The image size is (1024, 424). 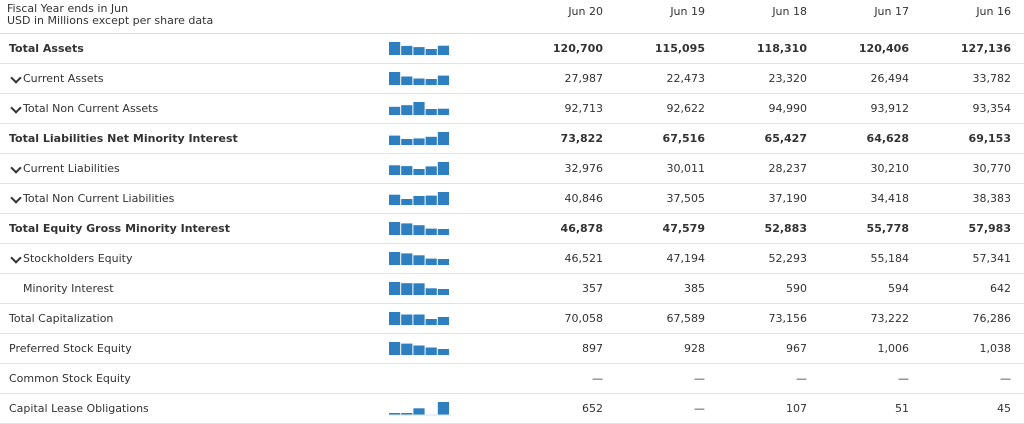 What do you see at coordinates (78, 258) in the screenshot?
I see `row-label: Stockholders Equity` at bounding box center [78, 258].